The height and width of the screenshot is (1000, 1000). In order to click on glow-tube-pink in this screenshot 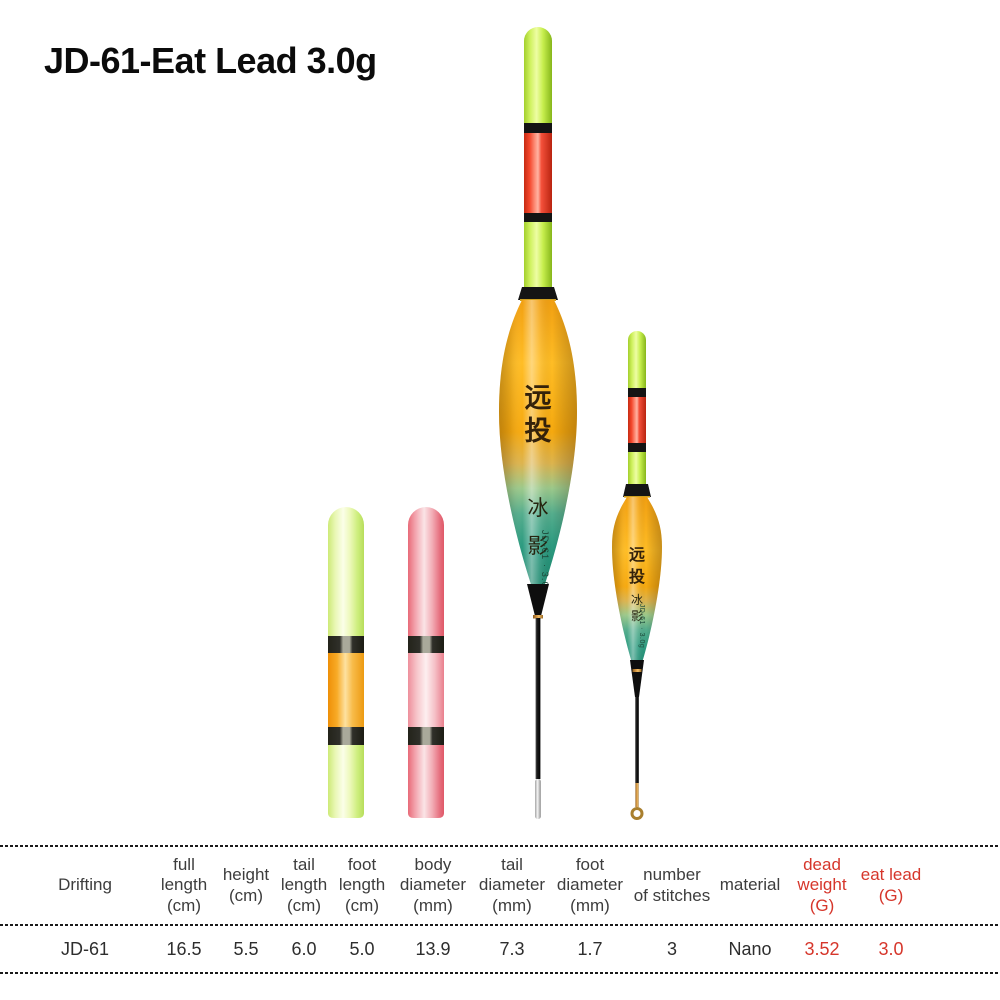, I will do `click(426, 662)`.